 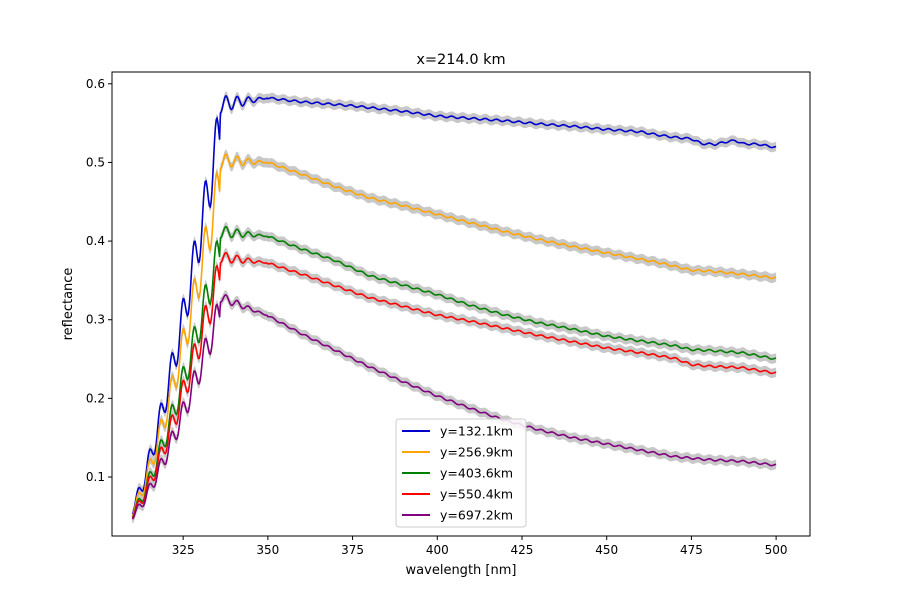 What do you see at coordinates (522, 550) in the screenshot?
I see `x-tick-label: 425` at bounding box center [522, 550].